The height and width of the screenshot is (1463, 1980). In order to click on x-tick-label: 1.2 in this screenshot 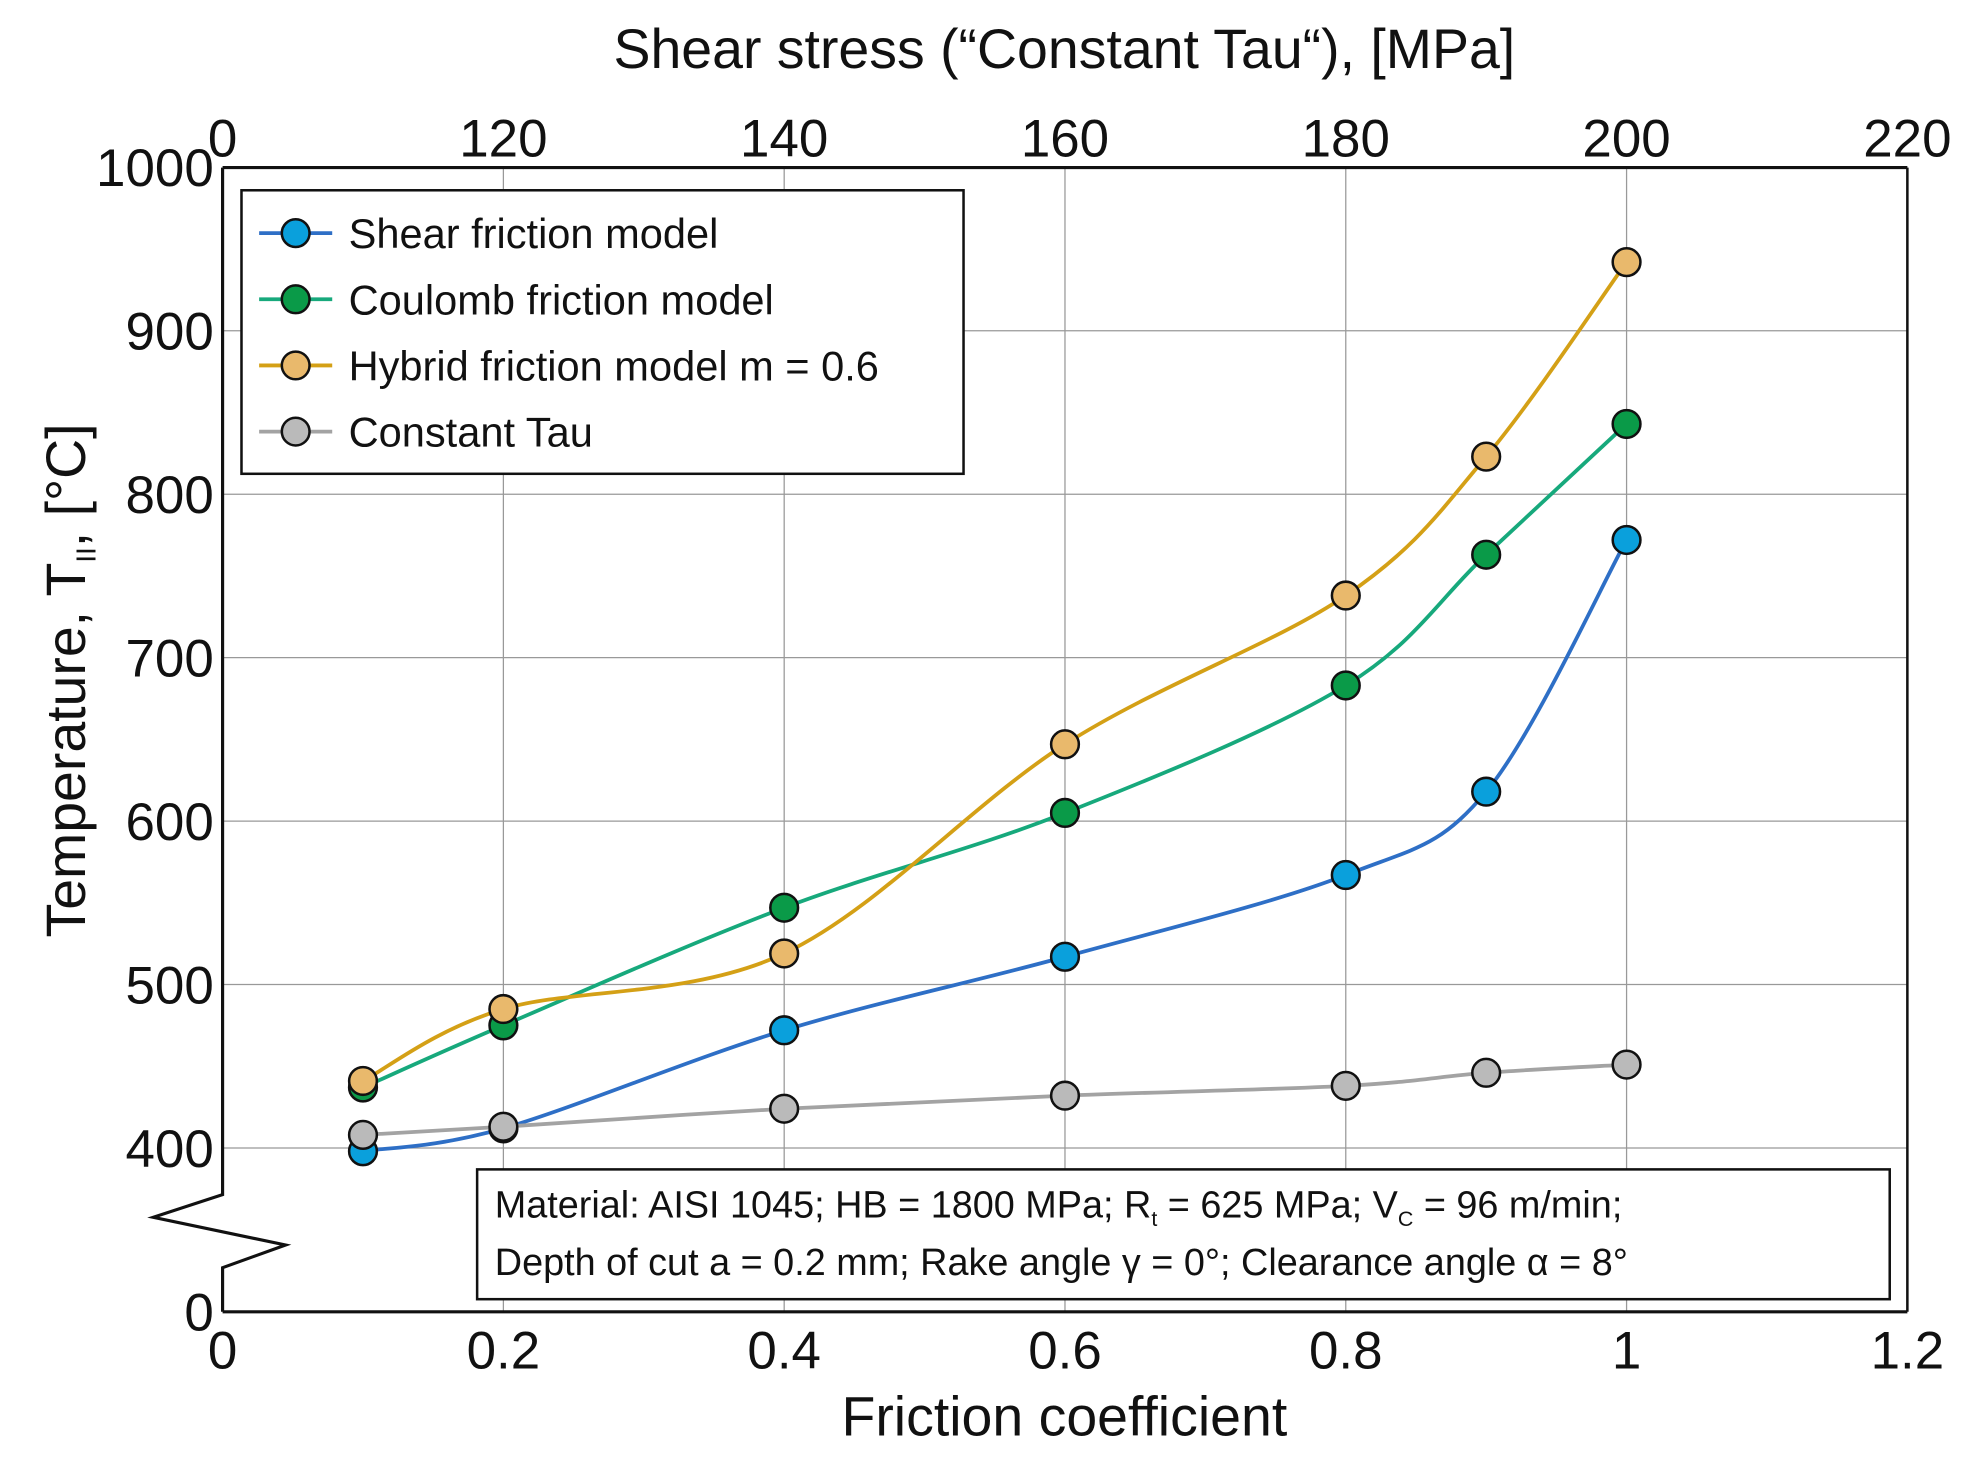, I will do `click(1908, 1350)`.